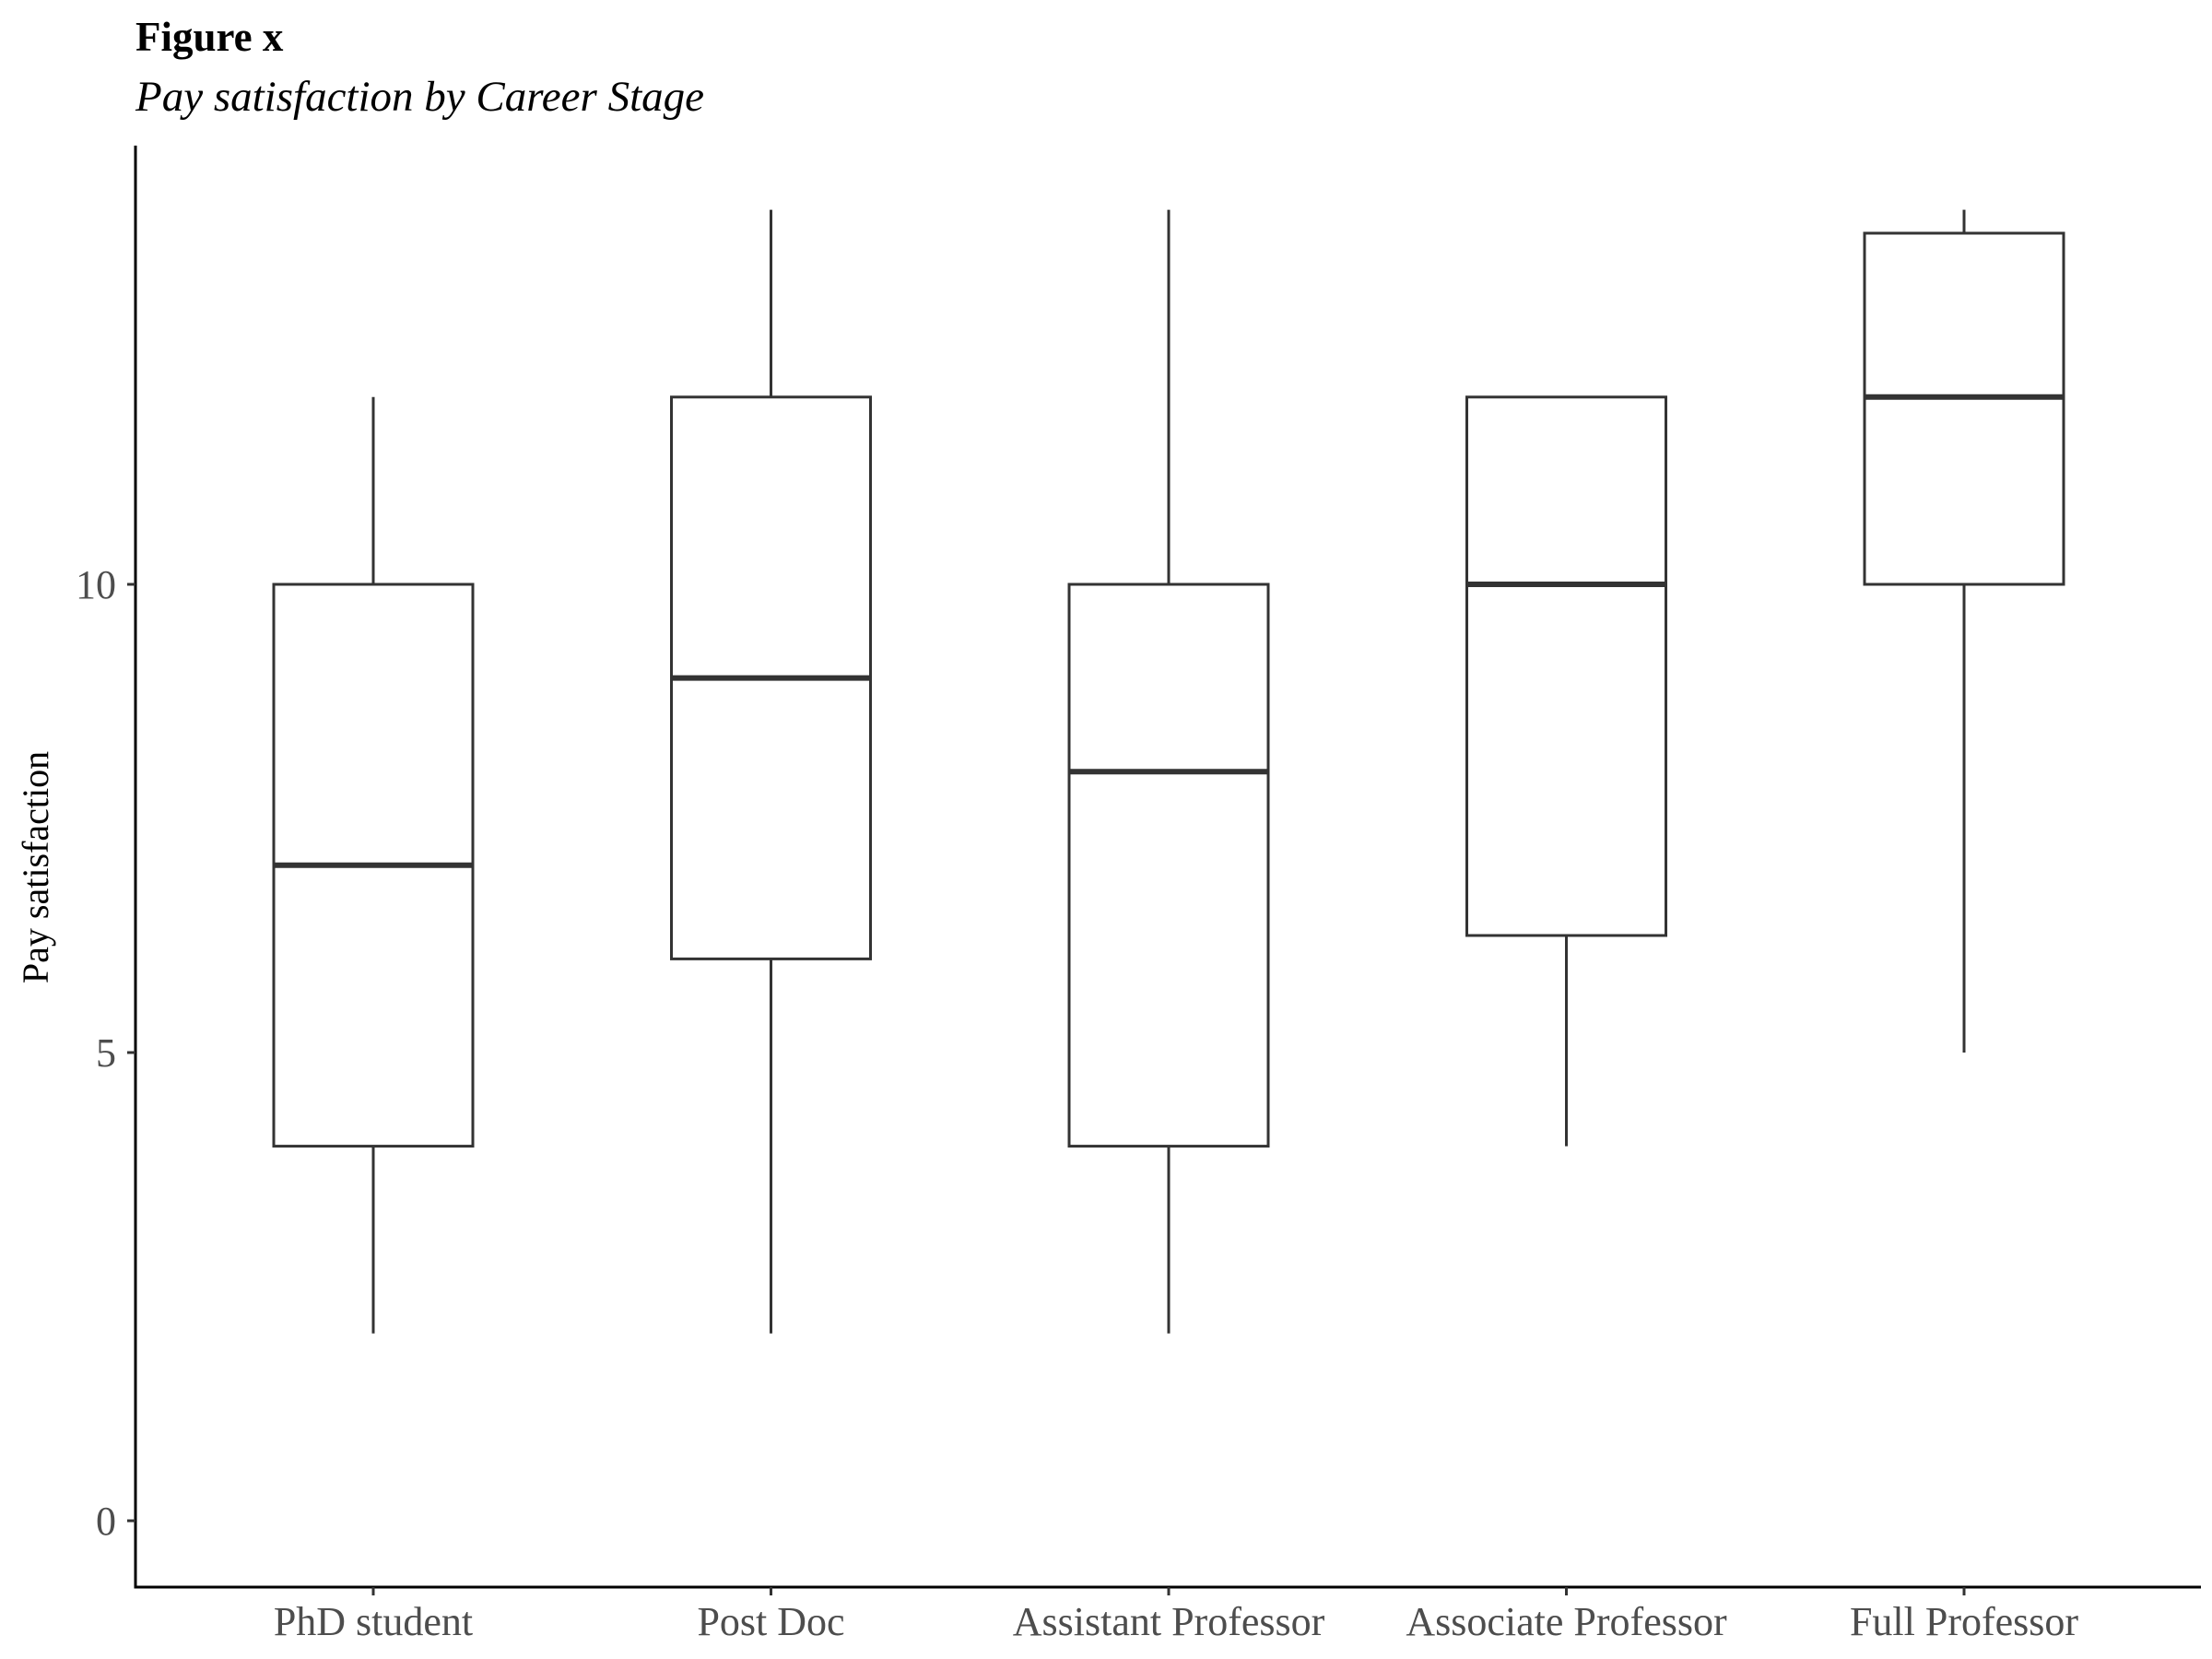 The width and height of the screenshot is (2212, 1659). What do you see at coordinates (1566, 1621) in the screenshot?
I see `x-tick-label: Associate Professor` at bounding box center [1566, 1621].